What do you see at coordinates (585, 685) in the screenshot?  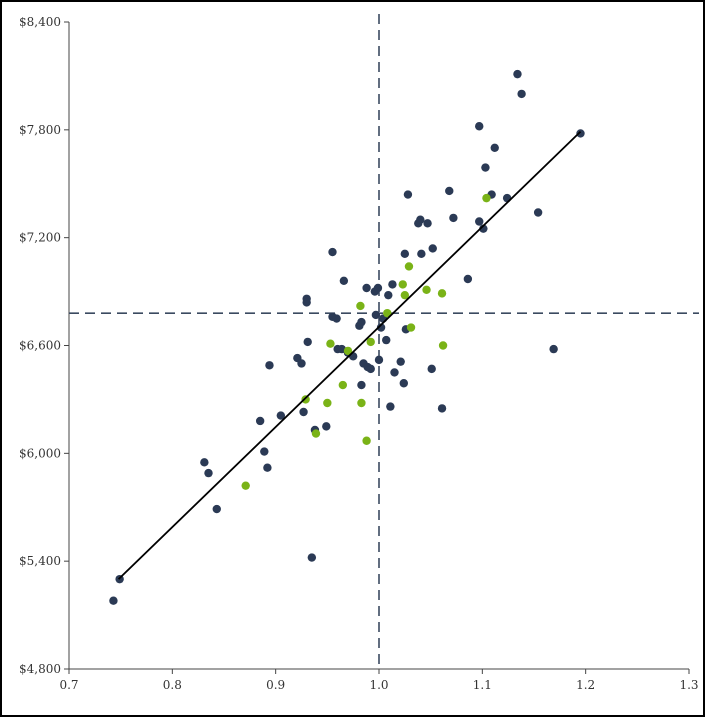 I see `x-tick-label: 1.2` at bounding box center [585, 685].